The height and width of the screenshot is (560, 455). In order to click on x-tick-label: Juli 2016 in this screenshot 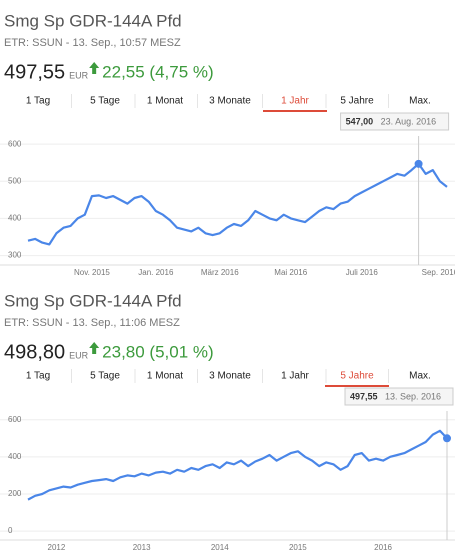, I will do `click(362, 272)`.